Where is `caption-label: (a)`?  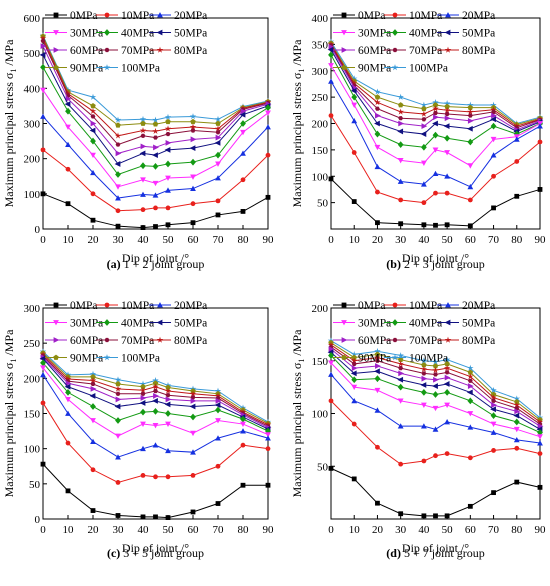 caption-label: (a) is located at coordinates (115, 264).